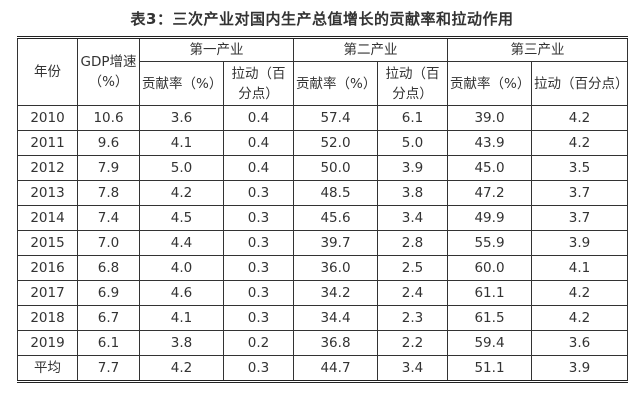  What do you see at coordinates (335, 293) in the screenshot?
I see `cell-secondary-rate: 34.2` at bounding box center [335, 293].